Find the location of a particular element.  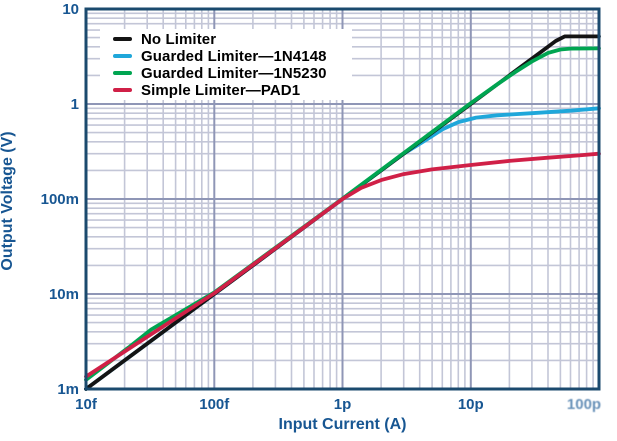

x-tick-label-10p: 10p is located at coordinates (471, 404).